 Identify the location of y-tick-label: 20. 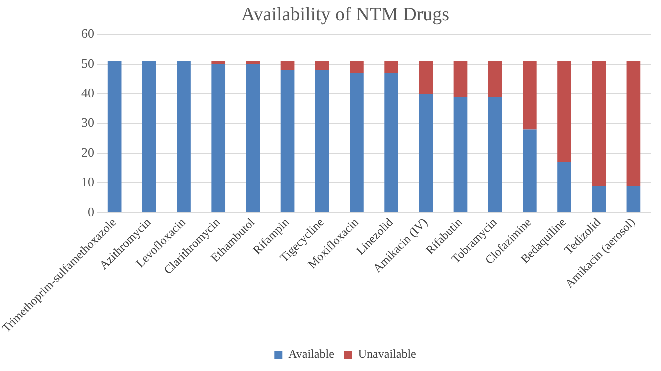
(88, 152).